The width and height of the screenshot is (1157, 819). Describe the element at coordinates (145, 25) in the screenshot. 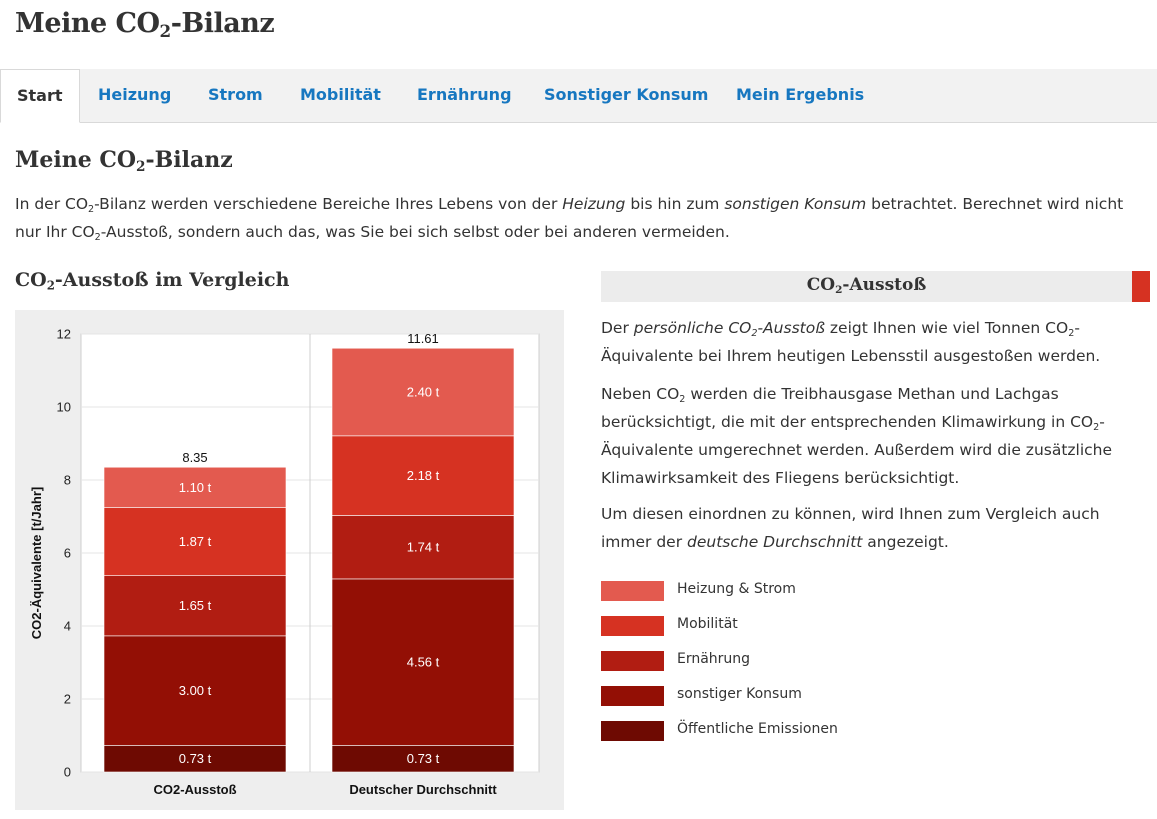

I see `app-title: Meine CO2-Bilanz` at that location.